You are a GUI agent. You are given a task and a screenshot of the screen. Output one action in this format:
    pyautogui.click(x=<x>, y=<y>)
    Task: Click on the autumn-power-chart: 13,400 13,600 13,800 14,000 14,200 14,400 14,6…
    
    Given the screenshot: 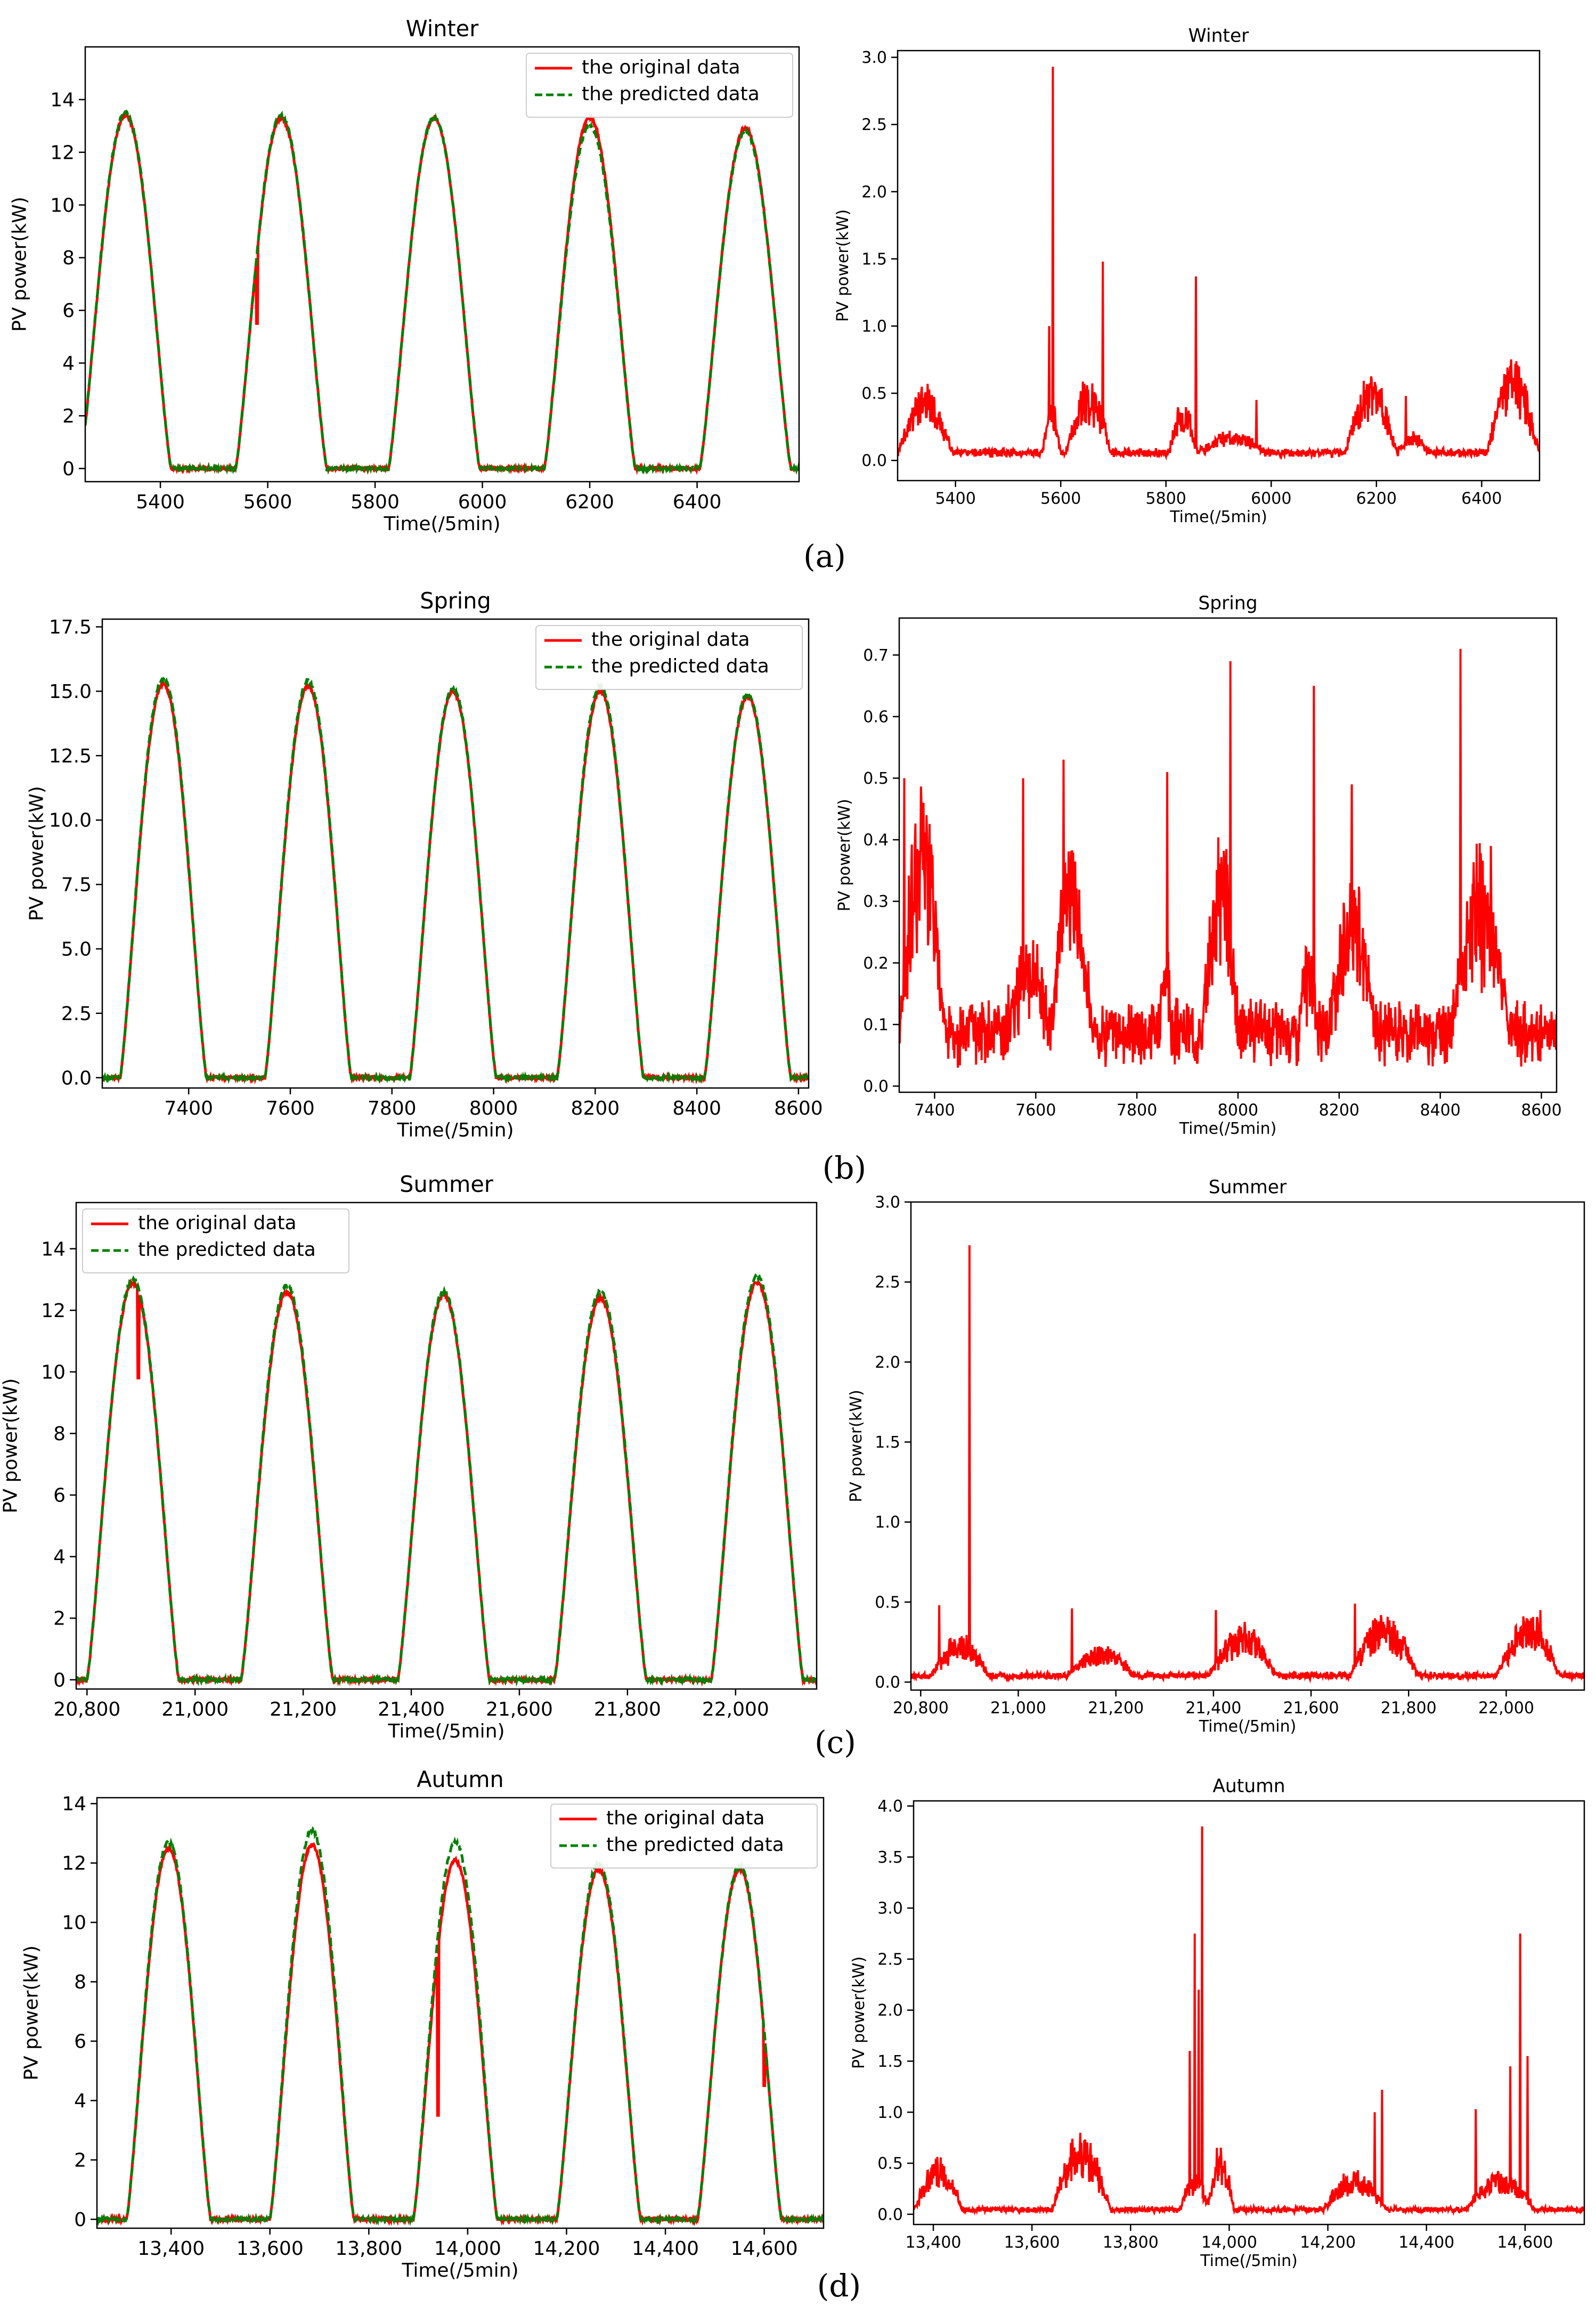 What is the action you would take?
    pyautogui.click(x=422, y=2024)
    